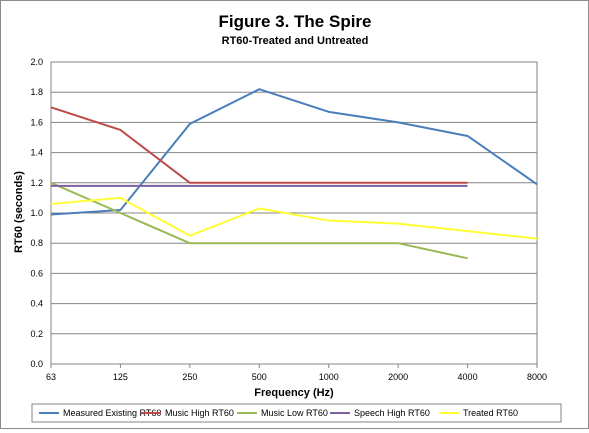 The height and width of the screenshot is (433, 589). Describe the element at coordinates (490, 413) in the screenshot. I see `legend-label: Treated RT60` at that location.